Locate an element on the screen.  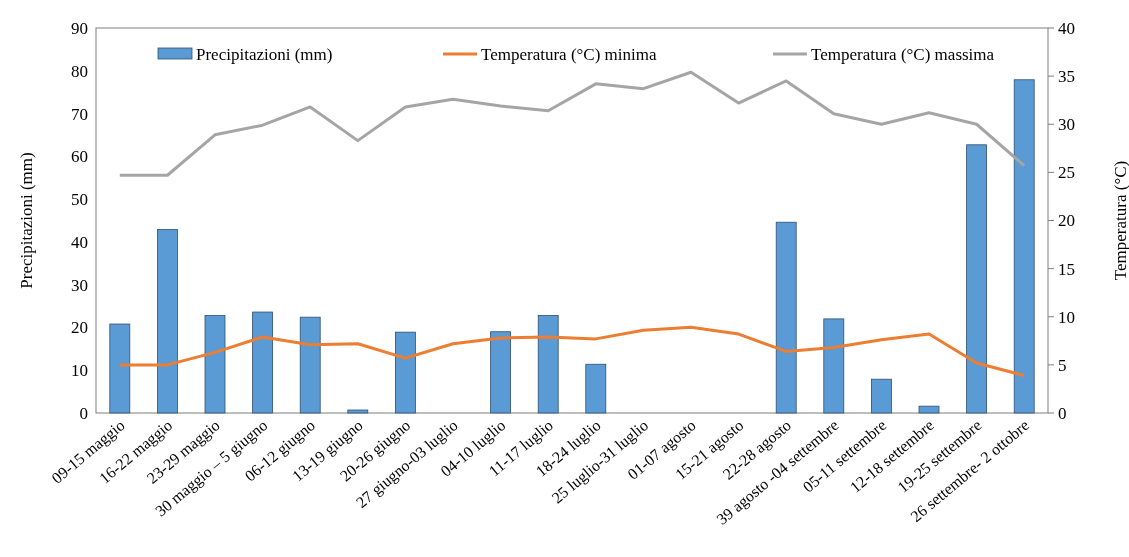
y-tick-label: 20 is located at coordinates (79, 328).